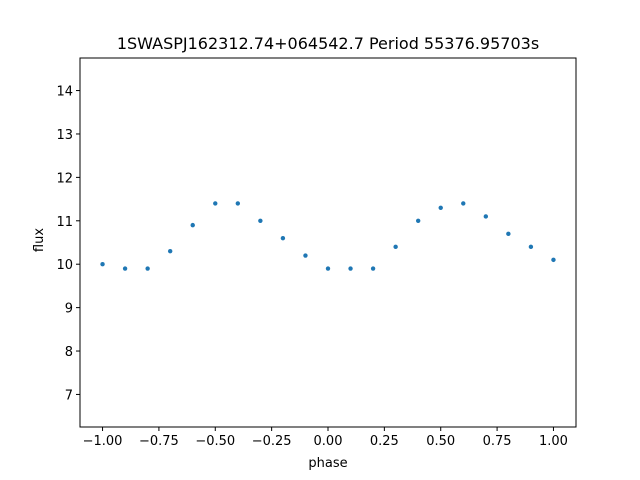 This screenshot has height=480, width=640. What do you see at coordinates (272, 441) in the screenshot?
I see `x-tick-label: −0.25` at bounding box center [272, 441].